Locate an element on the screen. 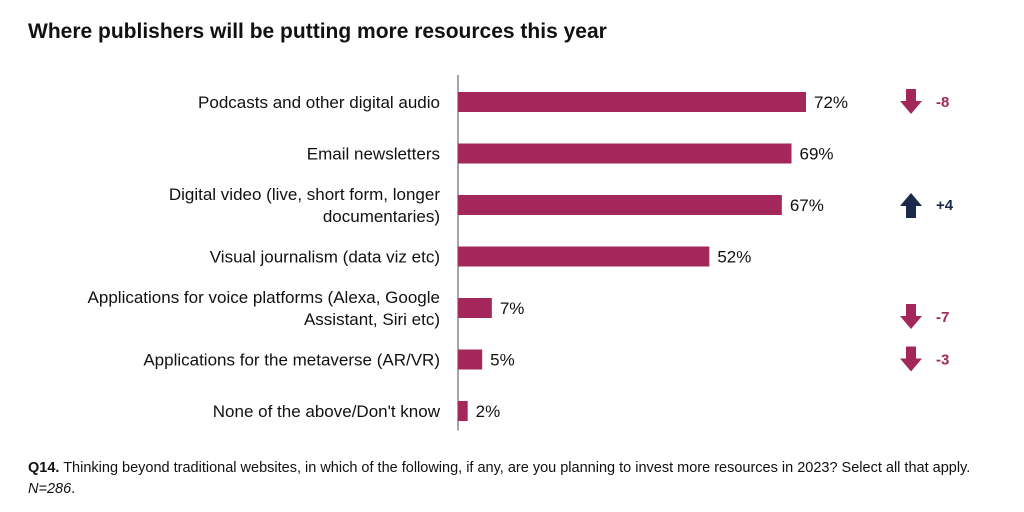 The width and height of the screenshot is (1024, 512). change-label: -3 is located at coordinates (942, 360).